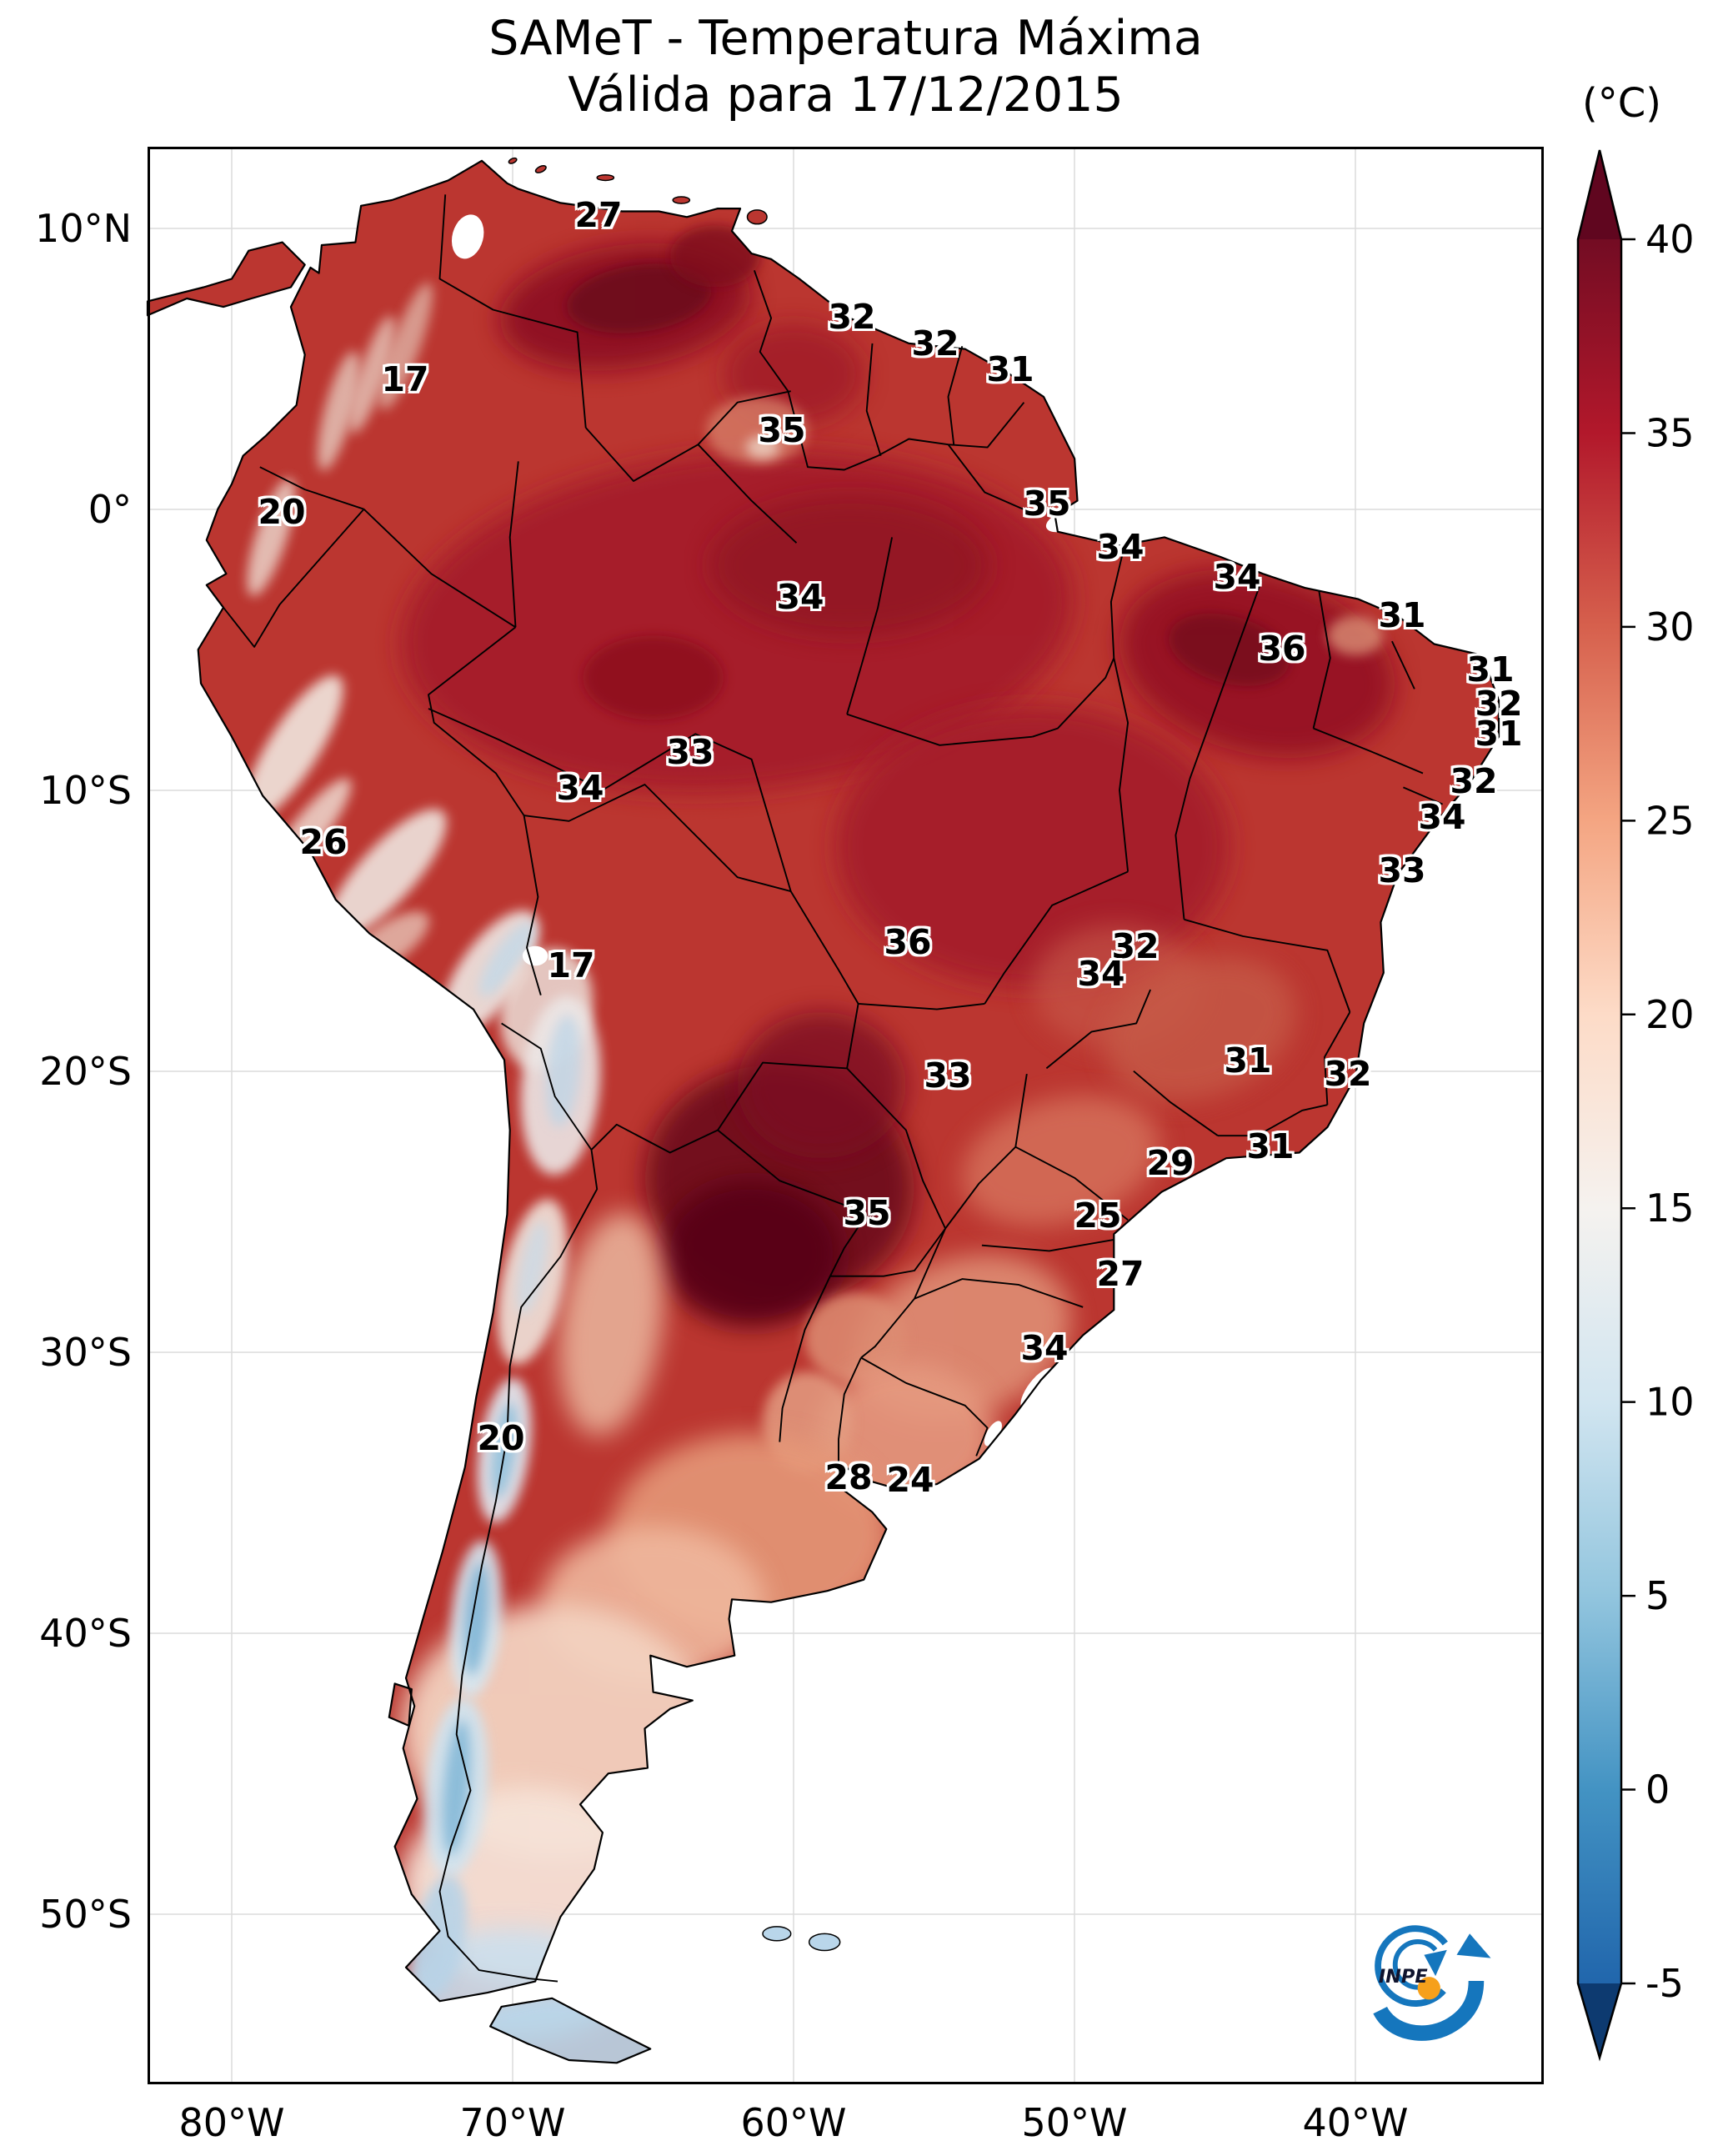 This screenshot has height=2156, width=1723. I want to click on temp-label: 26, so click(323, 842).